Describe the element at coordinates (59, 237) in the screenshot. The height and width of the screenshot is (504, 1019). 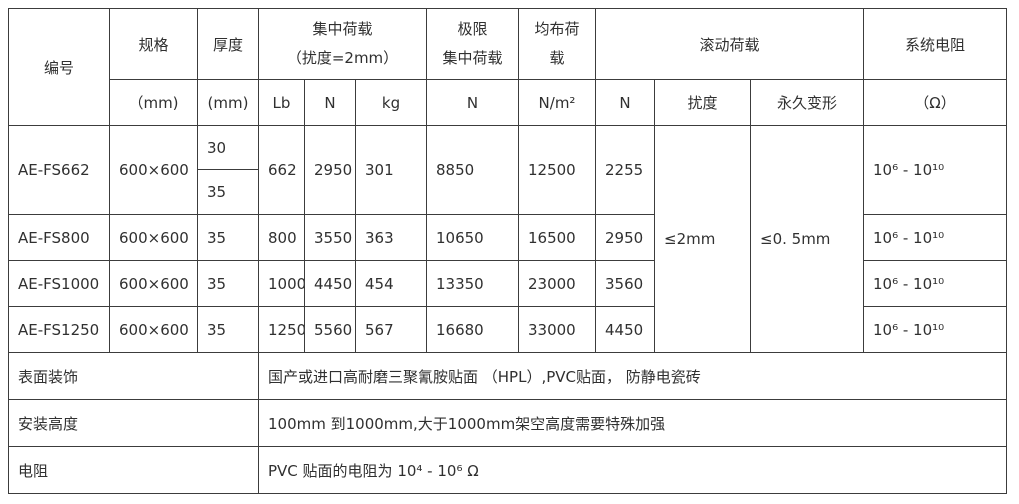
I see `model-cell: AE-FS800` at that location.